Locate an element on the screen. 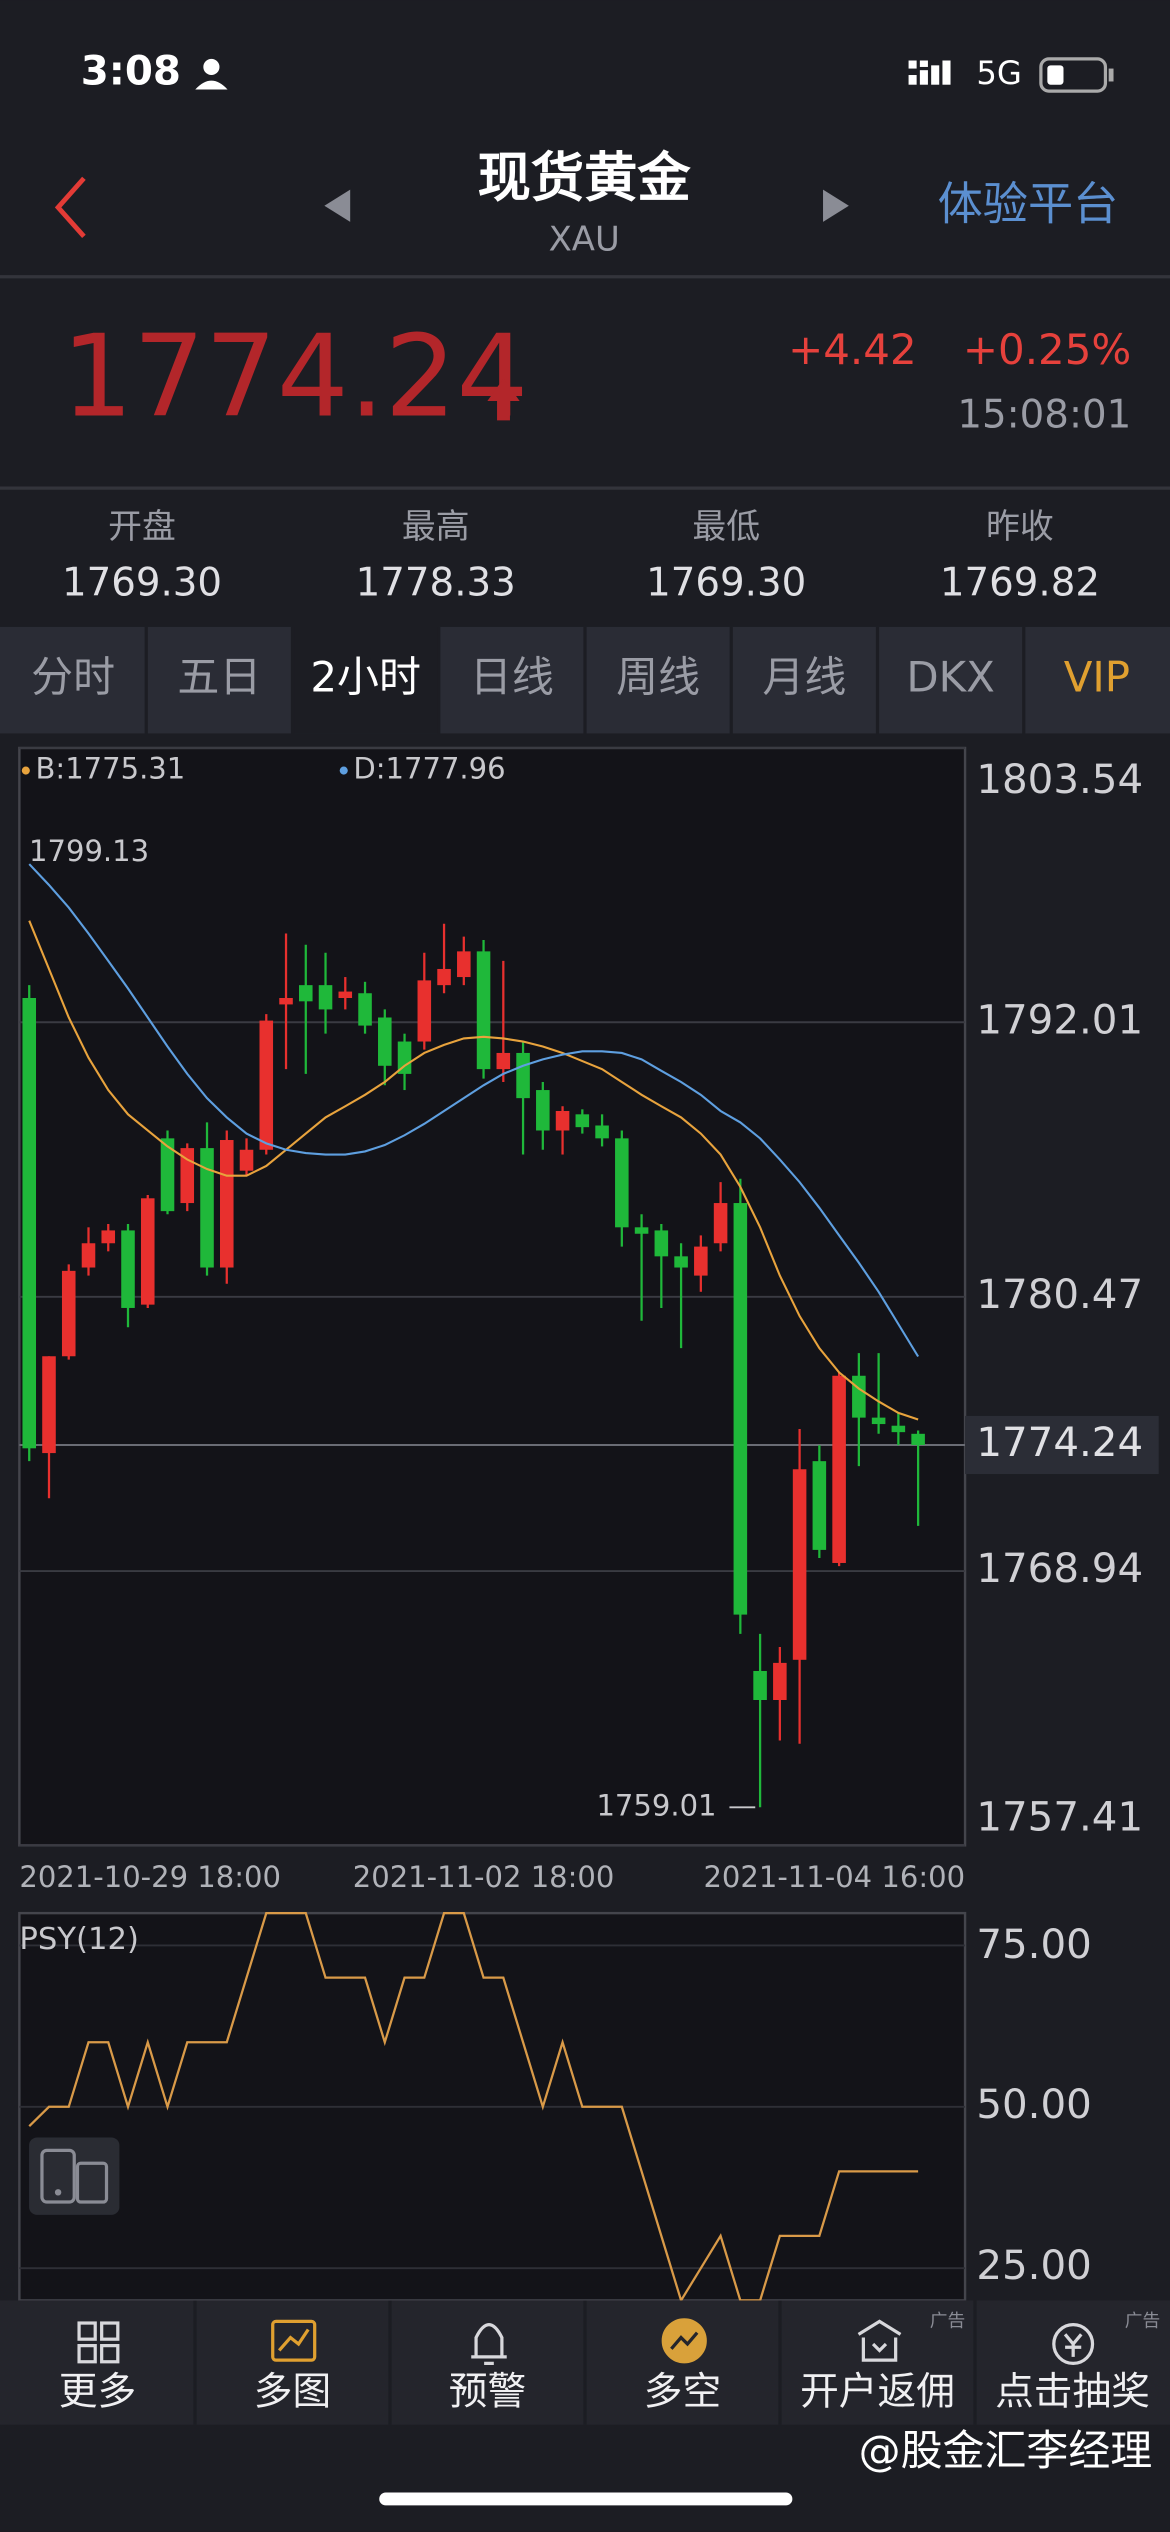 The height and width of the screenshot is (2532, 1170). change: +4.42 is located at coordinates (852, 349).